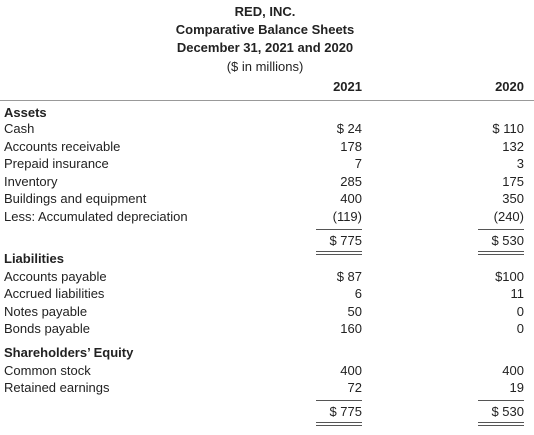 The height and width of the screenshot is (435, 534). Describe the element at coordinates (513, 146) in the screenshot. I see `value: 132` at that location.